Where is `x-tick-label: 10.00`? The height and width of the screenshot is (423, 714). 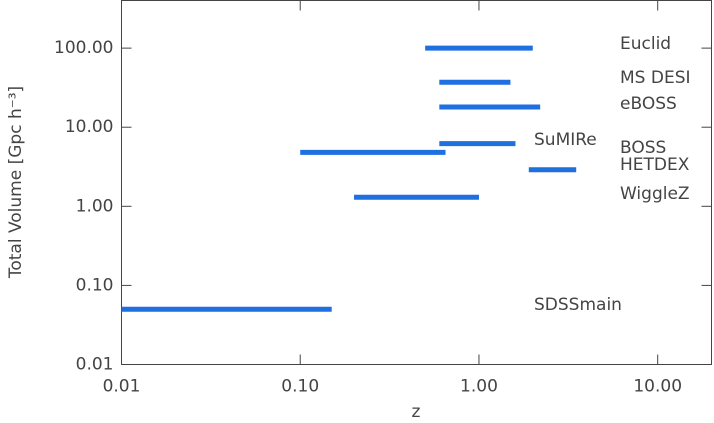
x-tick-label: 10.00 is located at coordinates (657, 387).